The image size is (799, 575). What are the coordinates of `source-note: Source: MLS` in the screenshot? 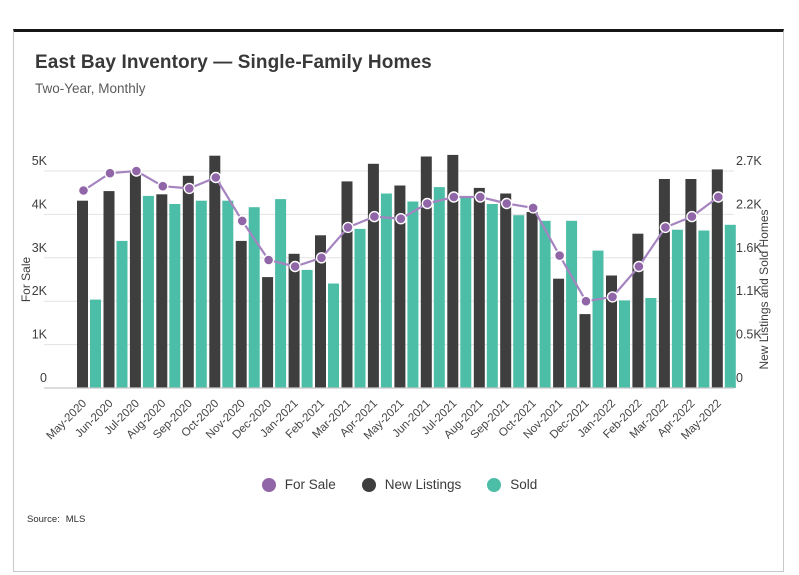 It's located at (56, 519).